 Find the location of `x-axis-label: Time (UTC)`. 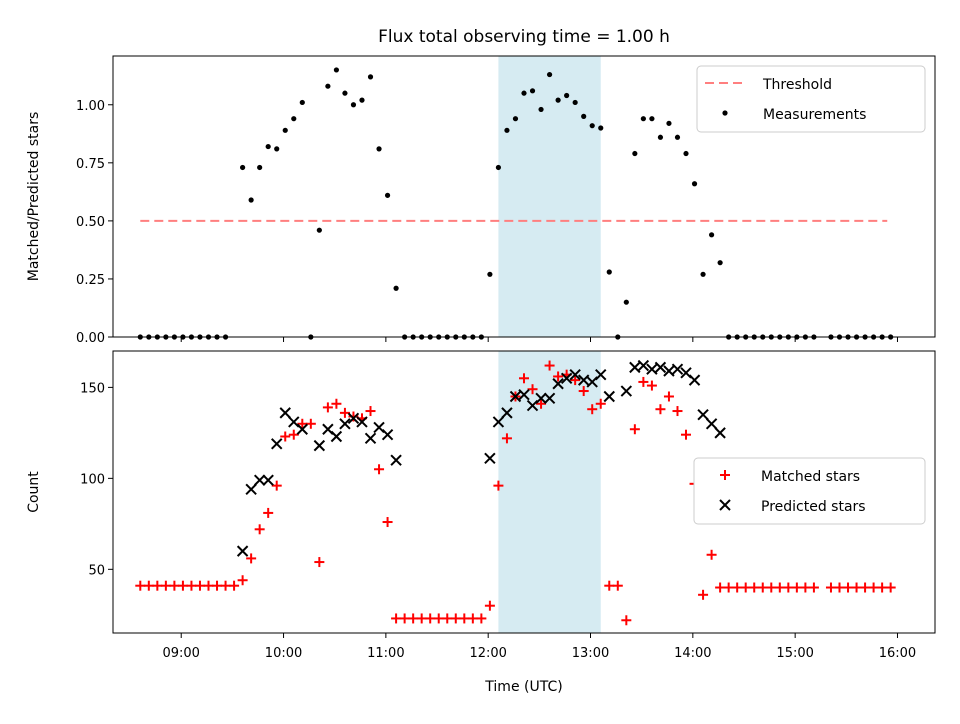

x-axis-label: Time (UTC) is located at coordinates (523, 687).